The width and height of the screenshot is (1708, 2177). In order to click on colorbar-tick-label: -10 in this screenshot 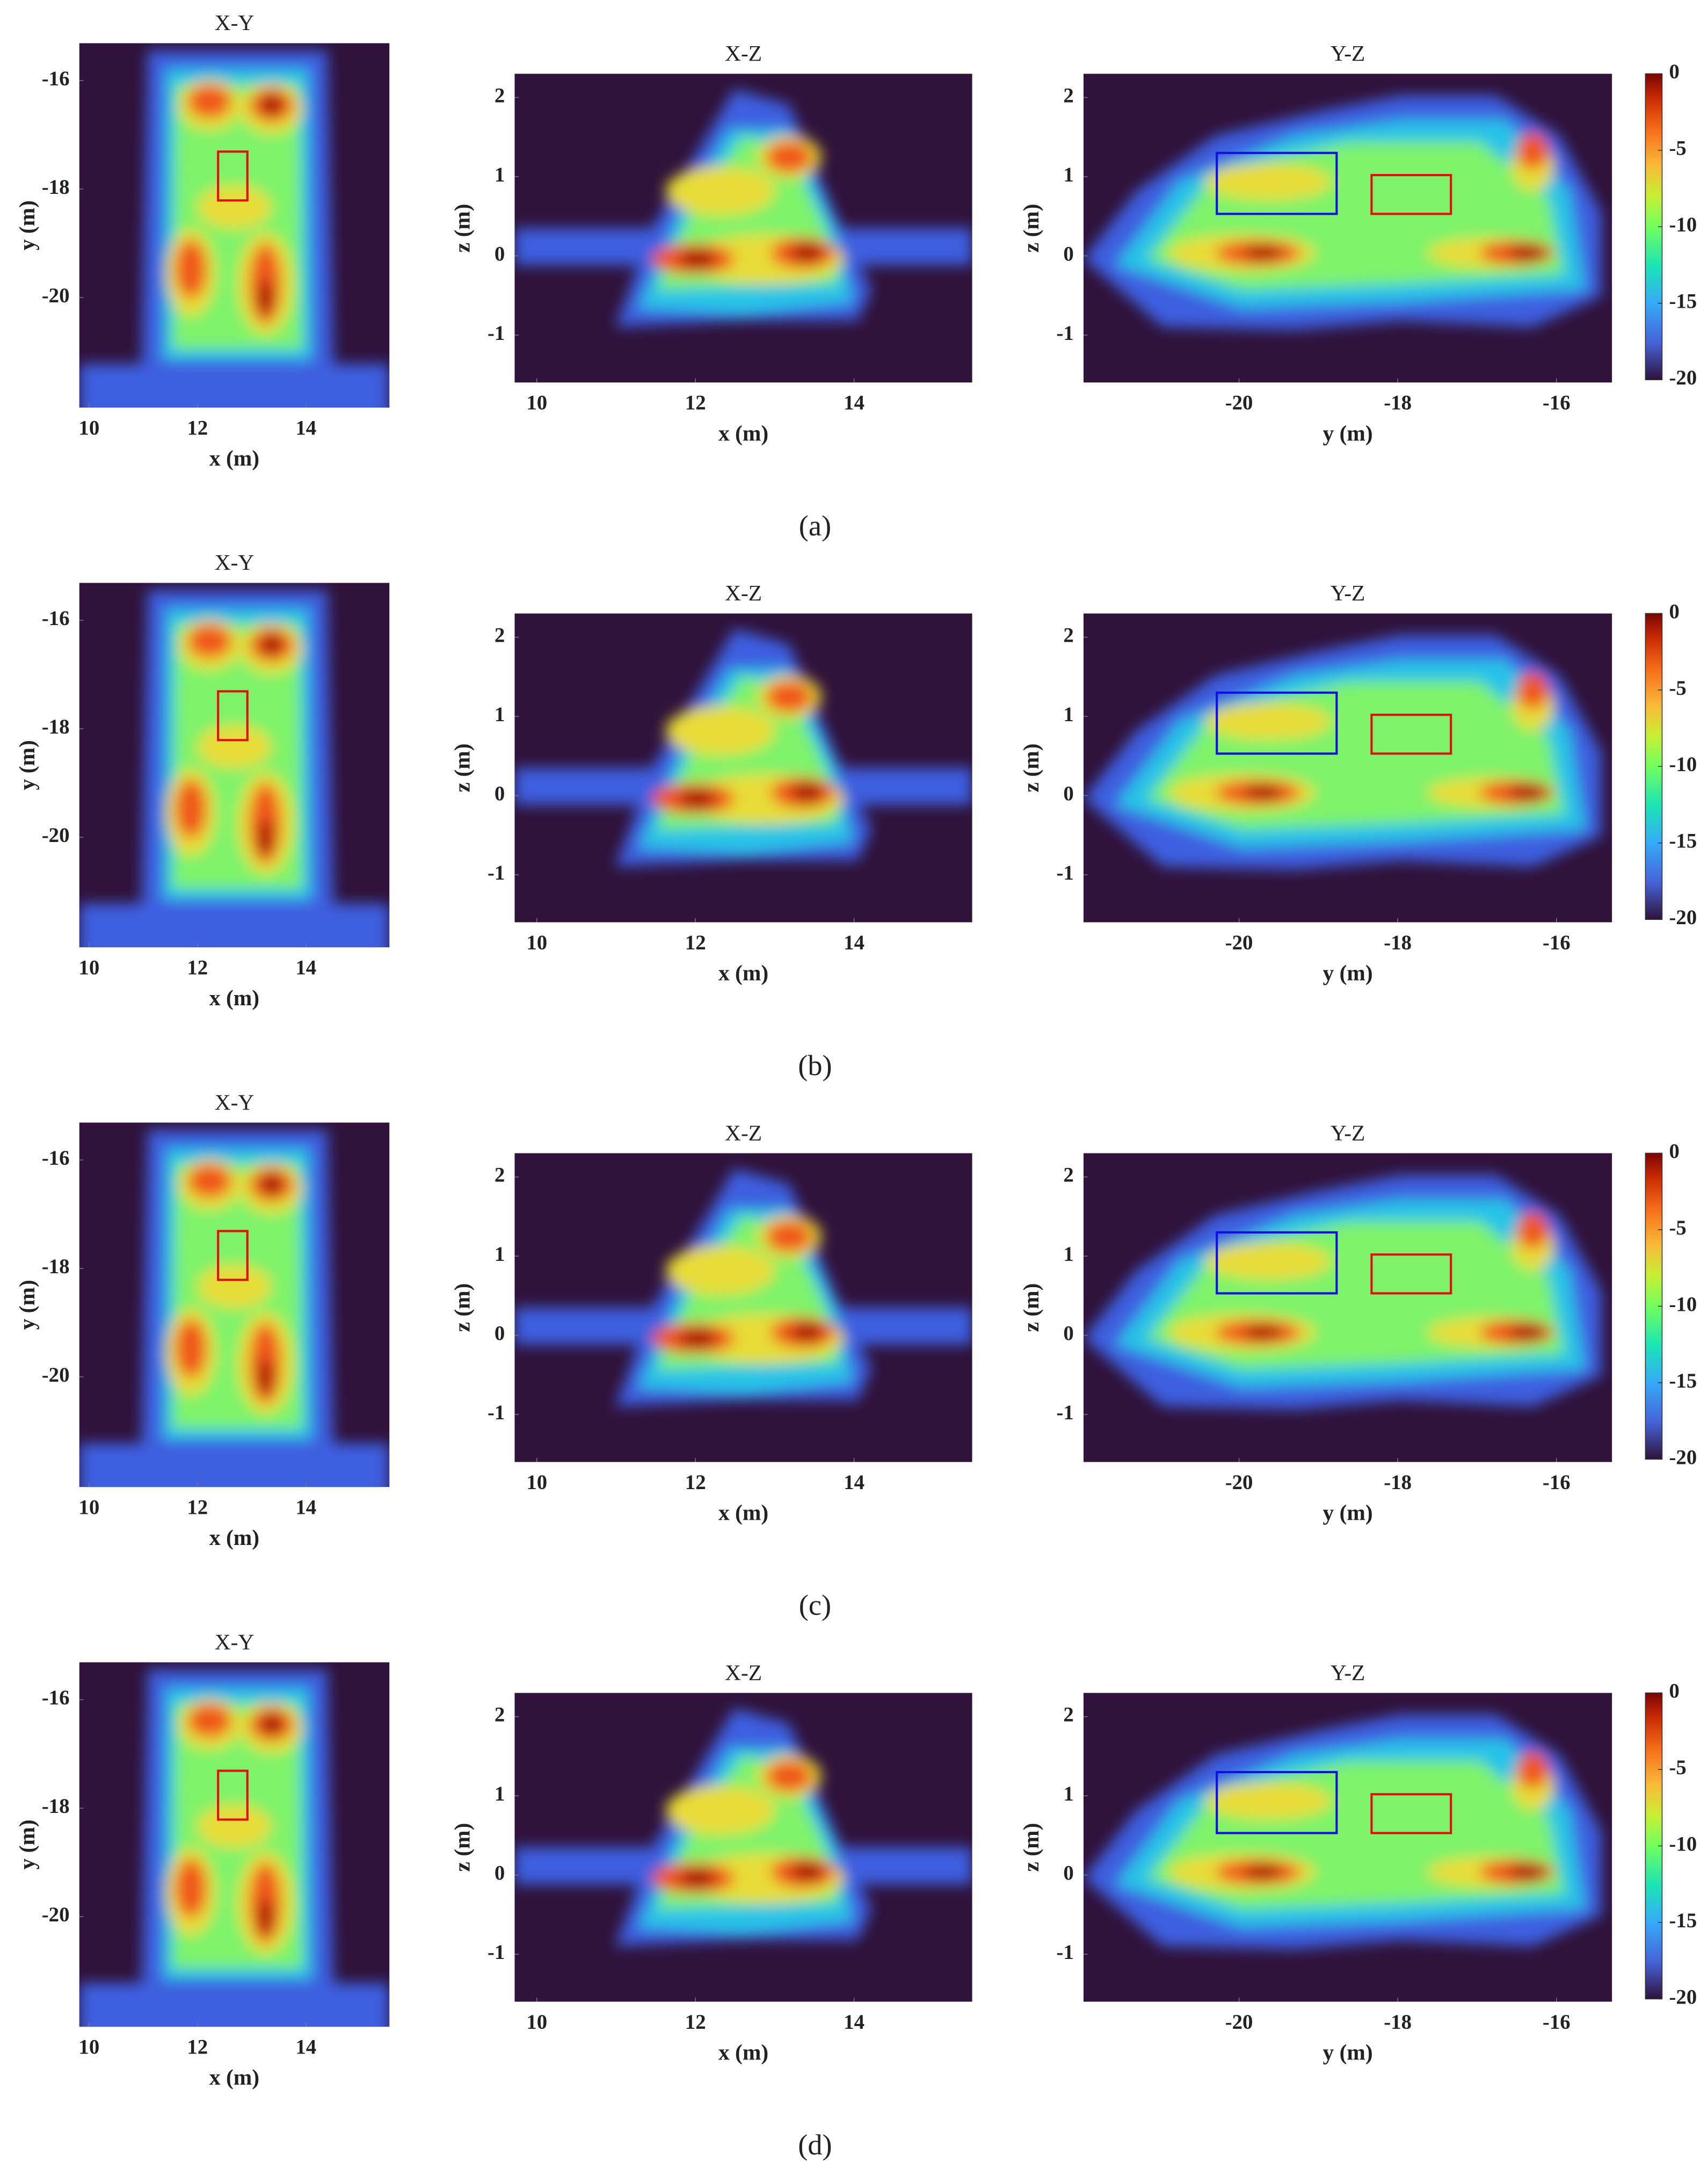, I will do `click(1683, 764)`.